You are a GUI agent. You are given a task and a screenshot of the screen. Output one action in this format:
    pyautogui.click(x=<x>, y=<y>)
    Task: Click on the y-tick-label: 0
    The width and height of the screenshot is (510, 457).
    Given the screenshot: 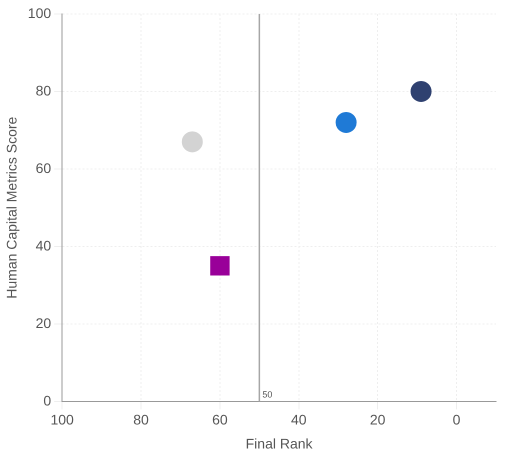 What is the action you would take?
    pyautogui.click(x=47, y=400)
    